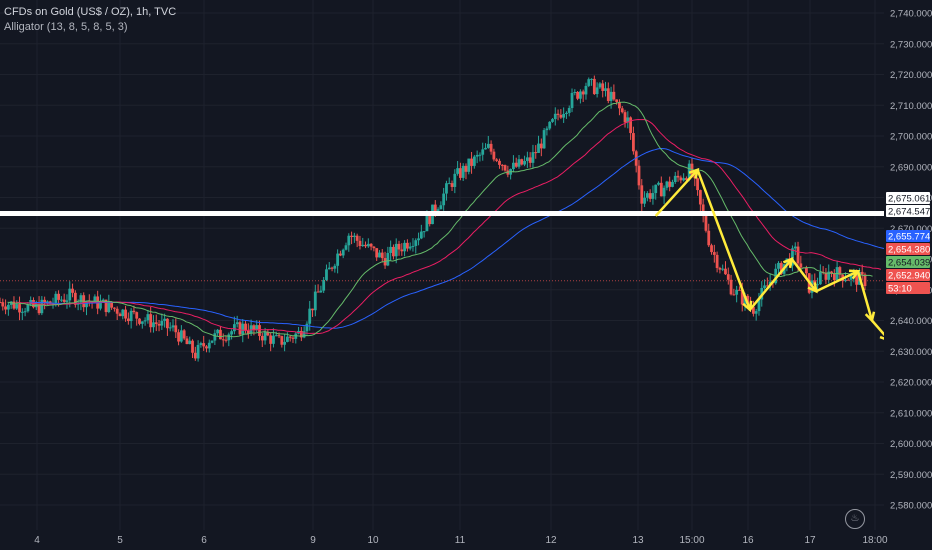  I want to click on time-axis: 4 5 6 9 10 11 12 13 15:00 16 17 18:00, so click(466, 540).